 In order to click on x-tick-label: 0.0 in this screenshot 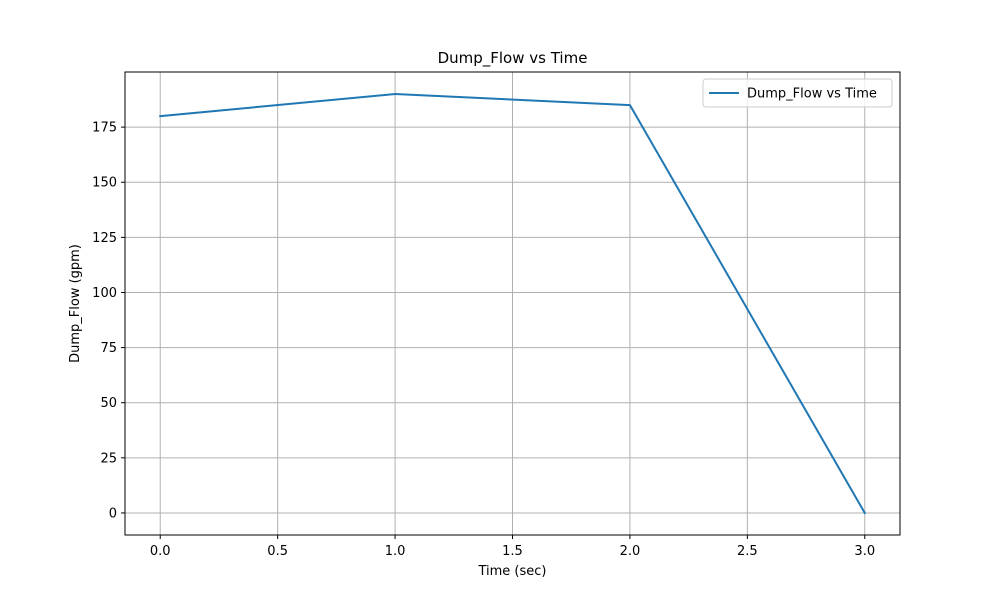, I will do `click(160, 551)`.